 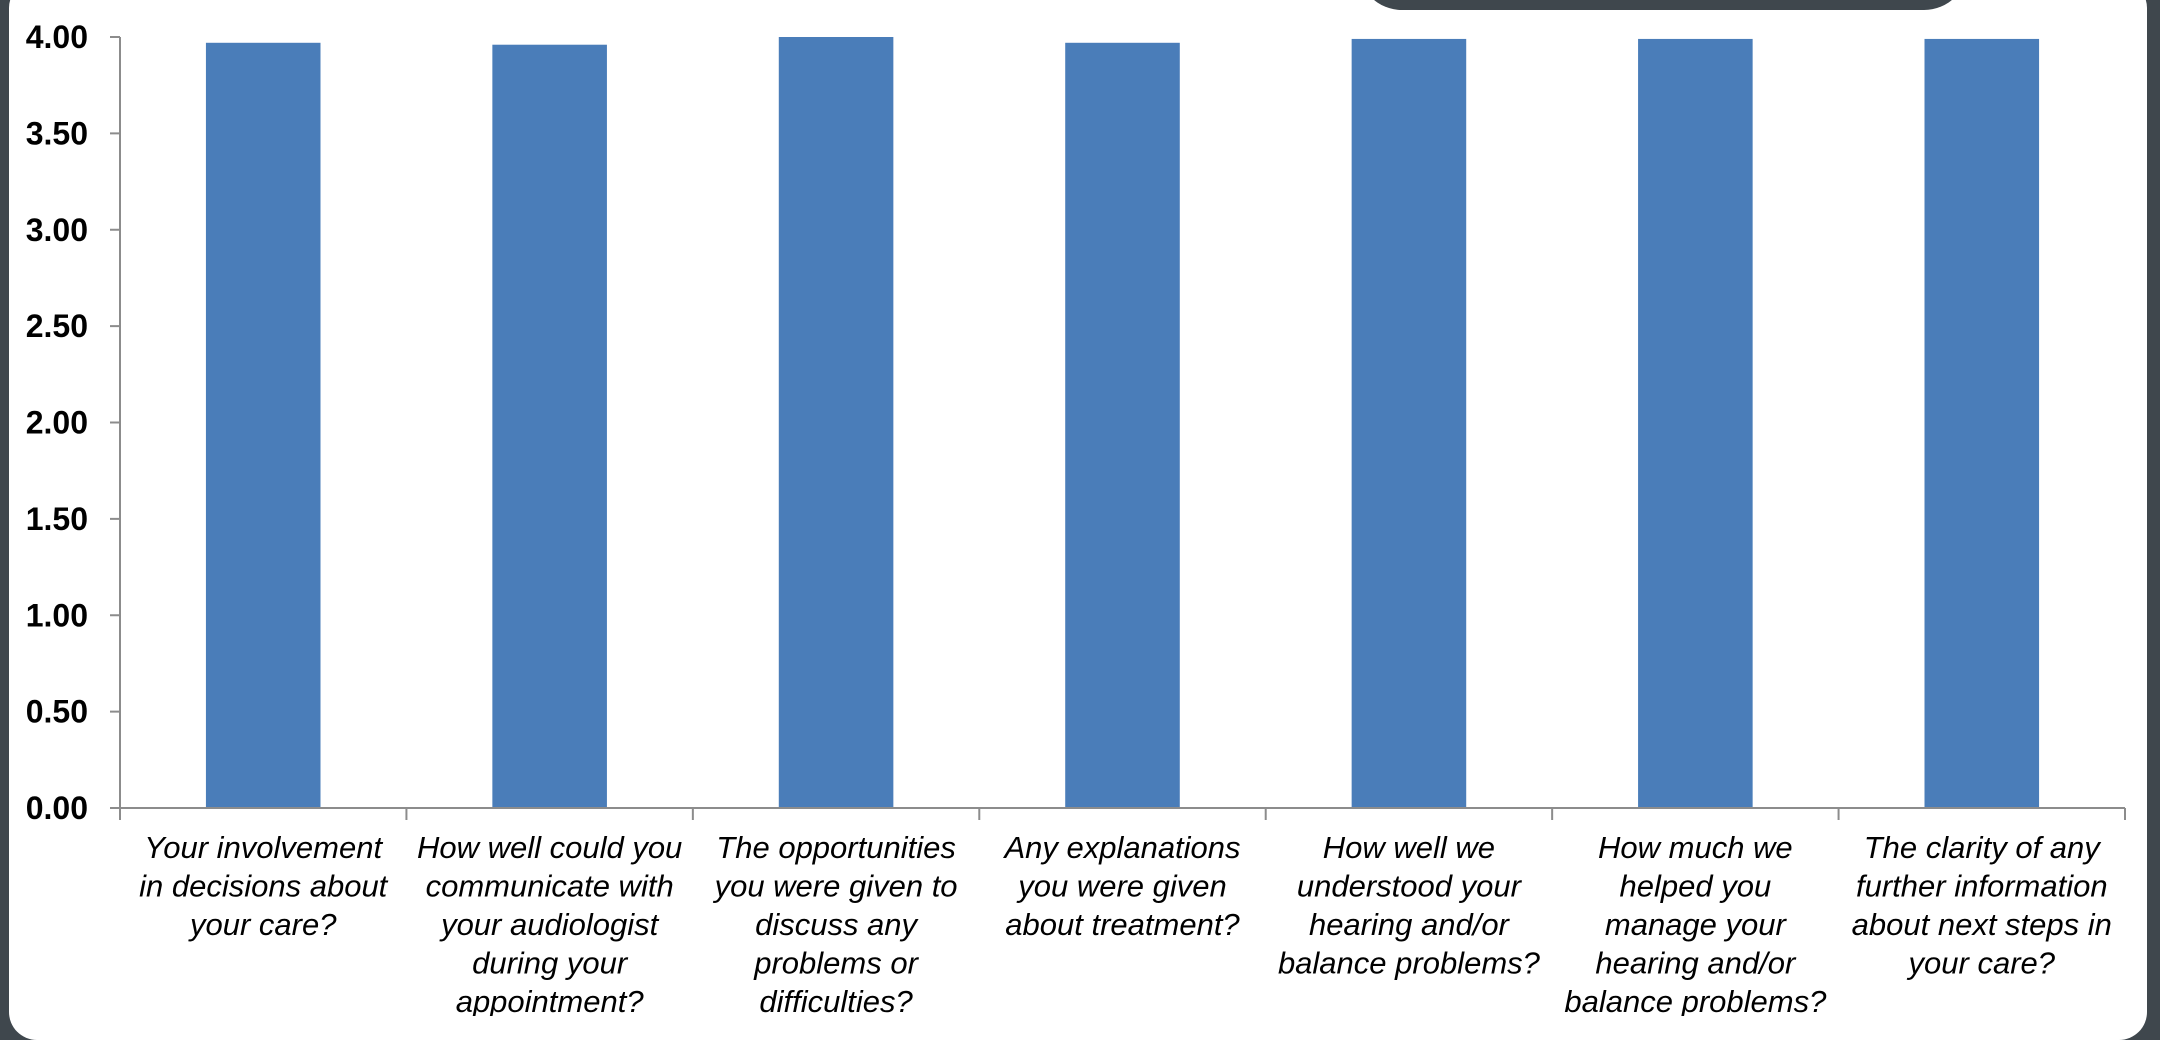 I want to click on y-tick-label: 0.00, so click(x=57, y=808).